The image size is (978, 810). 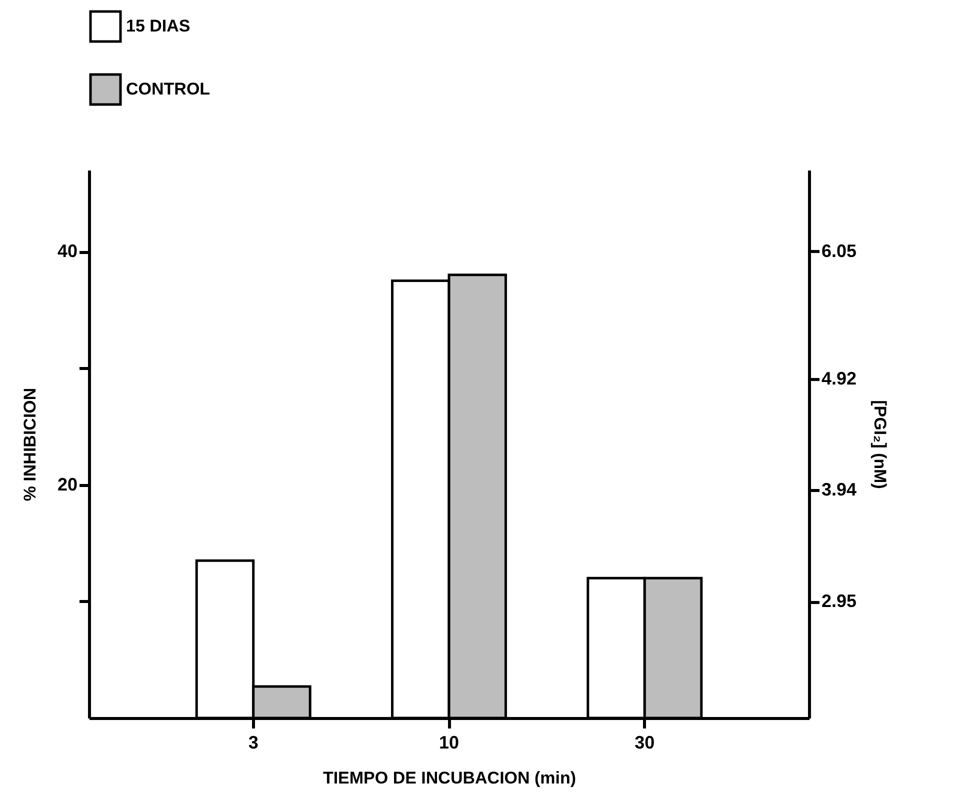 I want to click on y-axis-title: % INHIBICION, so click(x=30, y=445).